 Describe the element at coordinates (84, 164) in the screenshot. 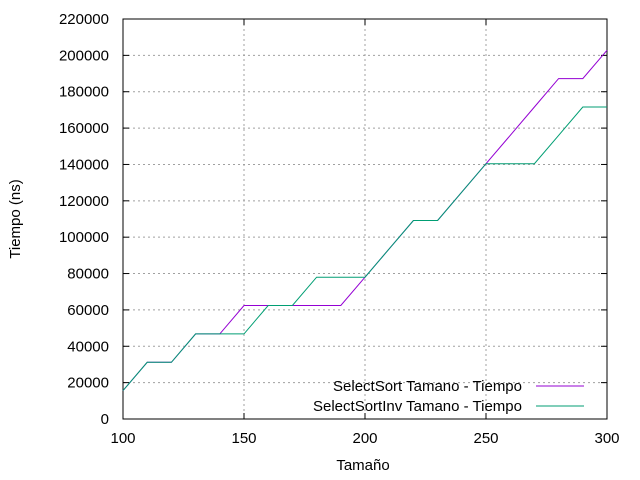

I see `y-tick-label: 140000` at that location.